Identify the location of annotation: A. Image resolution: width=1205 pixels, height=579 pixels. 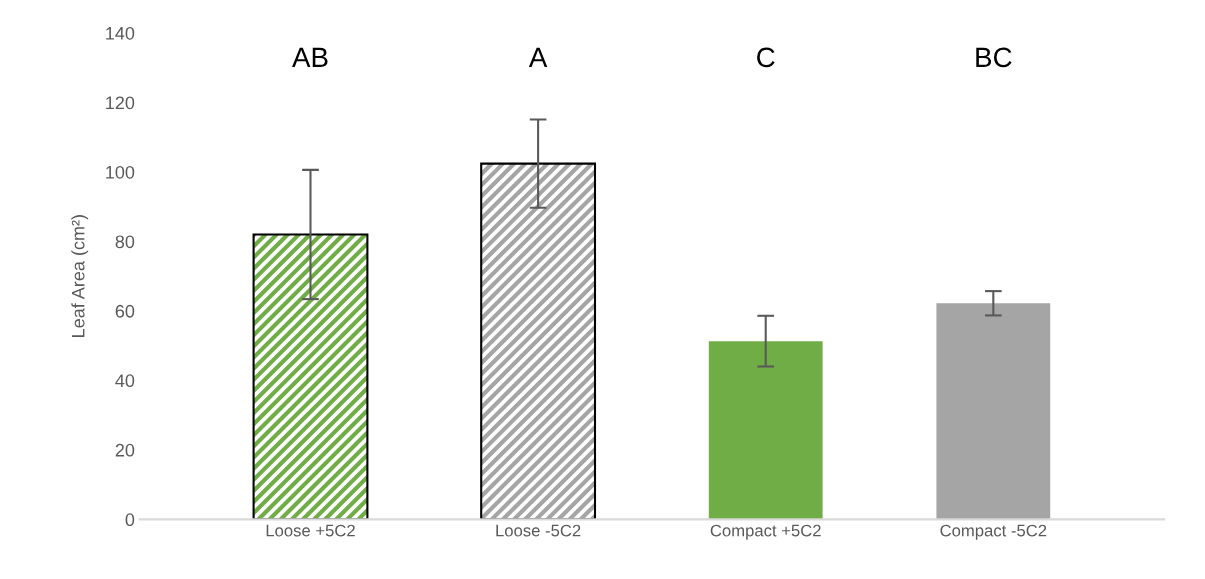
(538, 57).